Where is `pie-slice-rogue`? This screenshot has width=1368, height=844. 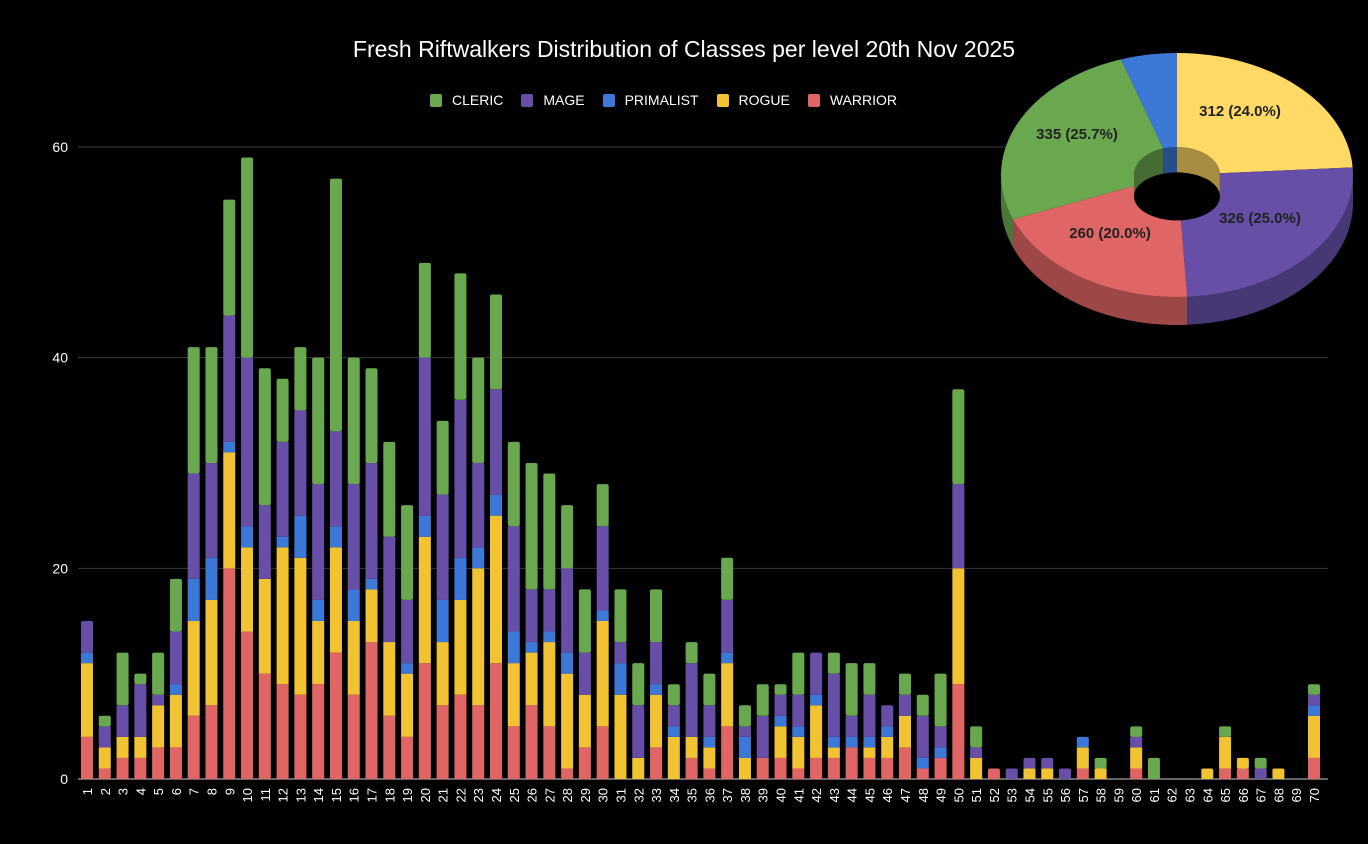 pie-slice-rogue is located at coordinates (1265, 113).